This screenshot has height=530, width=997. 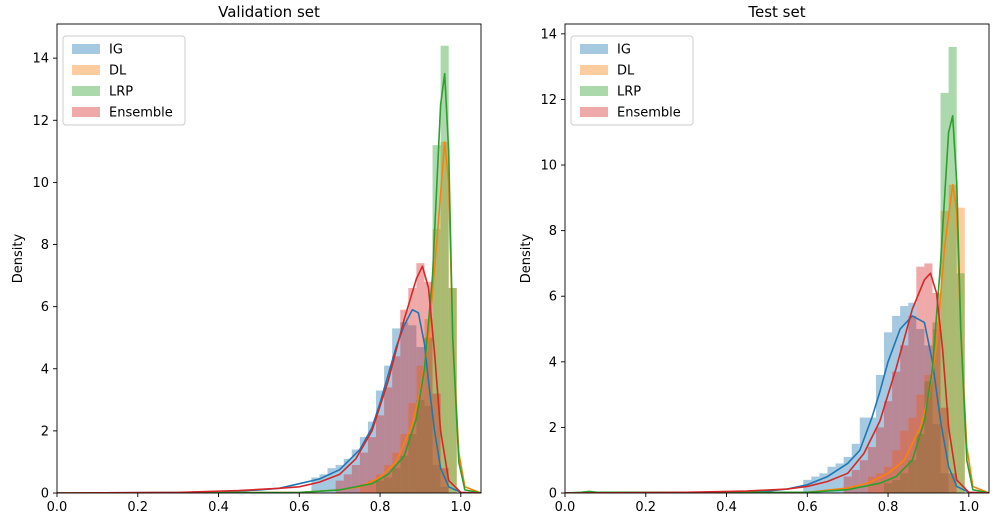 I want to click on x-tick-label: 0.6, so click(x=299, y=507).